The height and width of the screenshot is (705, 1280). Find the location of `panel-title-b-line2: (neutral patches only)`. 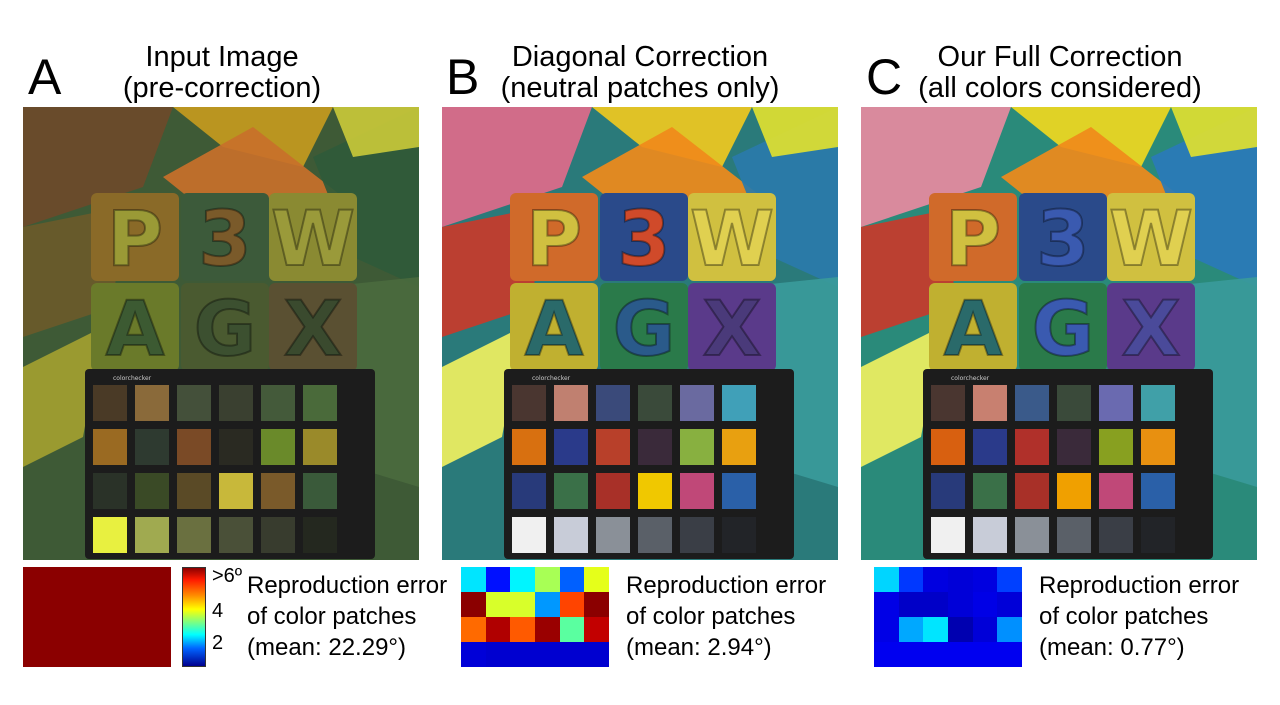

panel-title-b-line2: (neutral patches only) is located at coordinates (640, 88).